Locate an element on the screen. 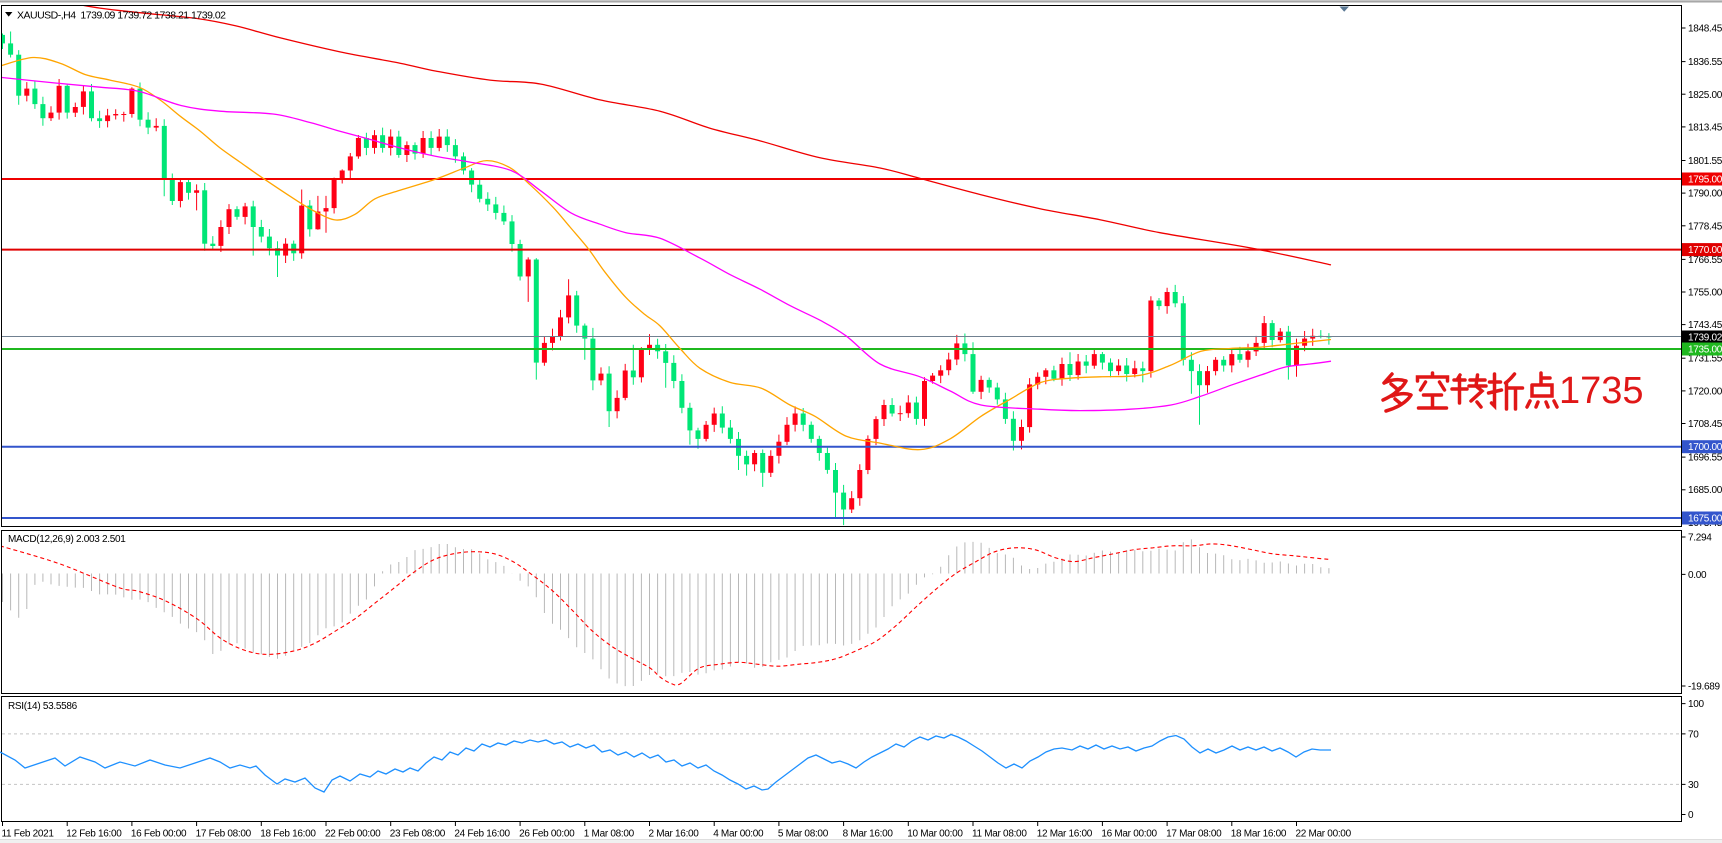 The width and height of the screenshot is (1722, 843). svg-text: 1813.45 is located at coordinates (1705, 127).